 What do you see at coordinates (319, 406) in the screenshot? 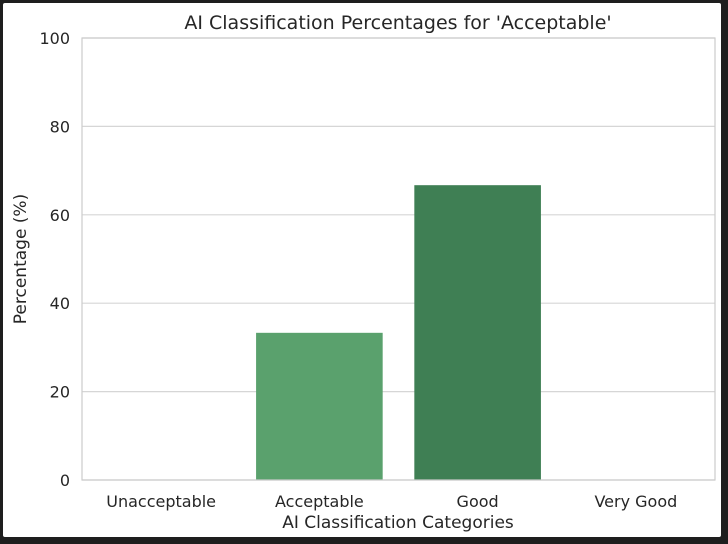
I see `bar-acceptable` at bounding box center [319, 406].